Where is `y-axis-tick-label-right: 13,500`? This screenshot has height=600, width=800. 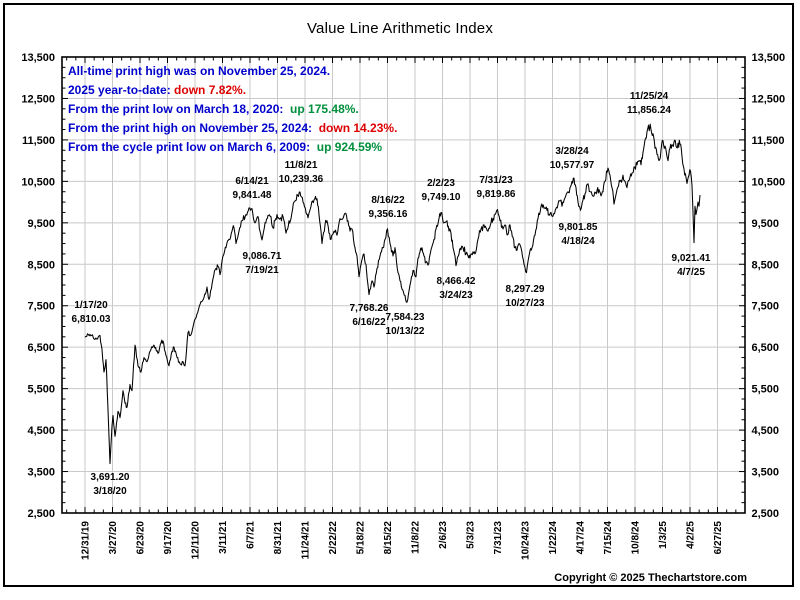 y-axis-tick-label-right: 13,500 is located at coordinates (769, 58).